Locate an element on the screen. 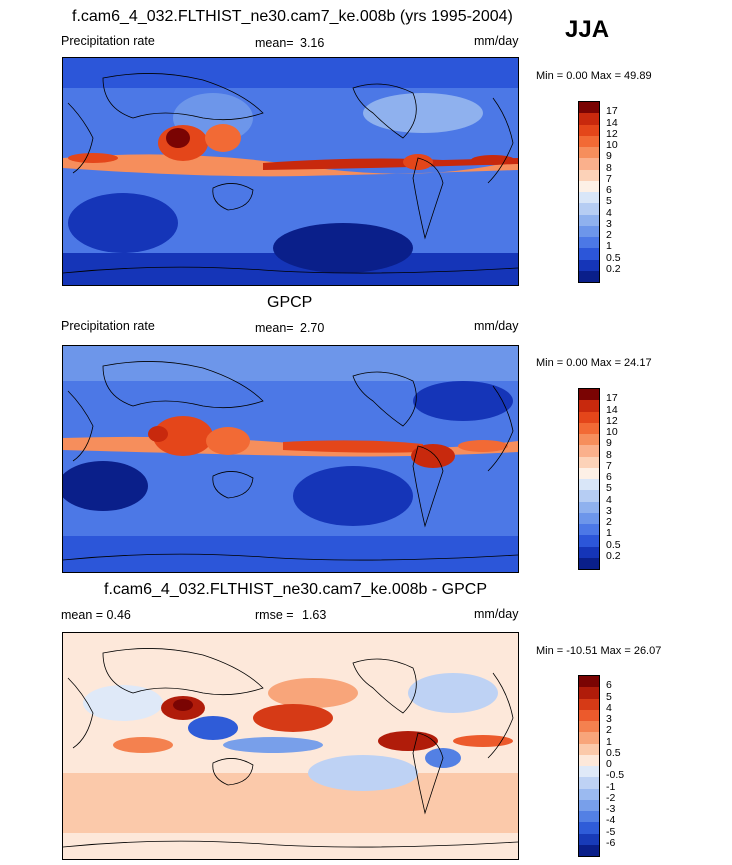  mean-label: mean= is located at coordinates (274, 43).